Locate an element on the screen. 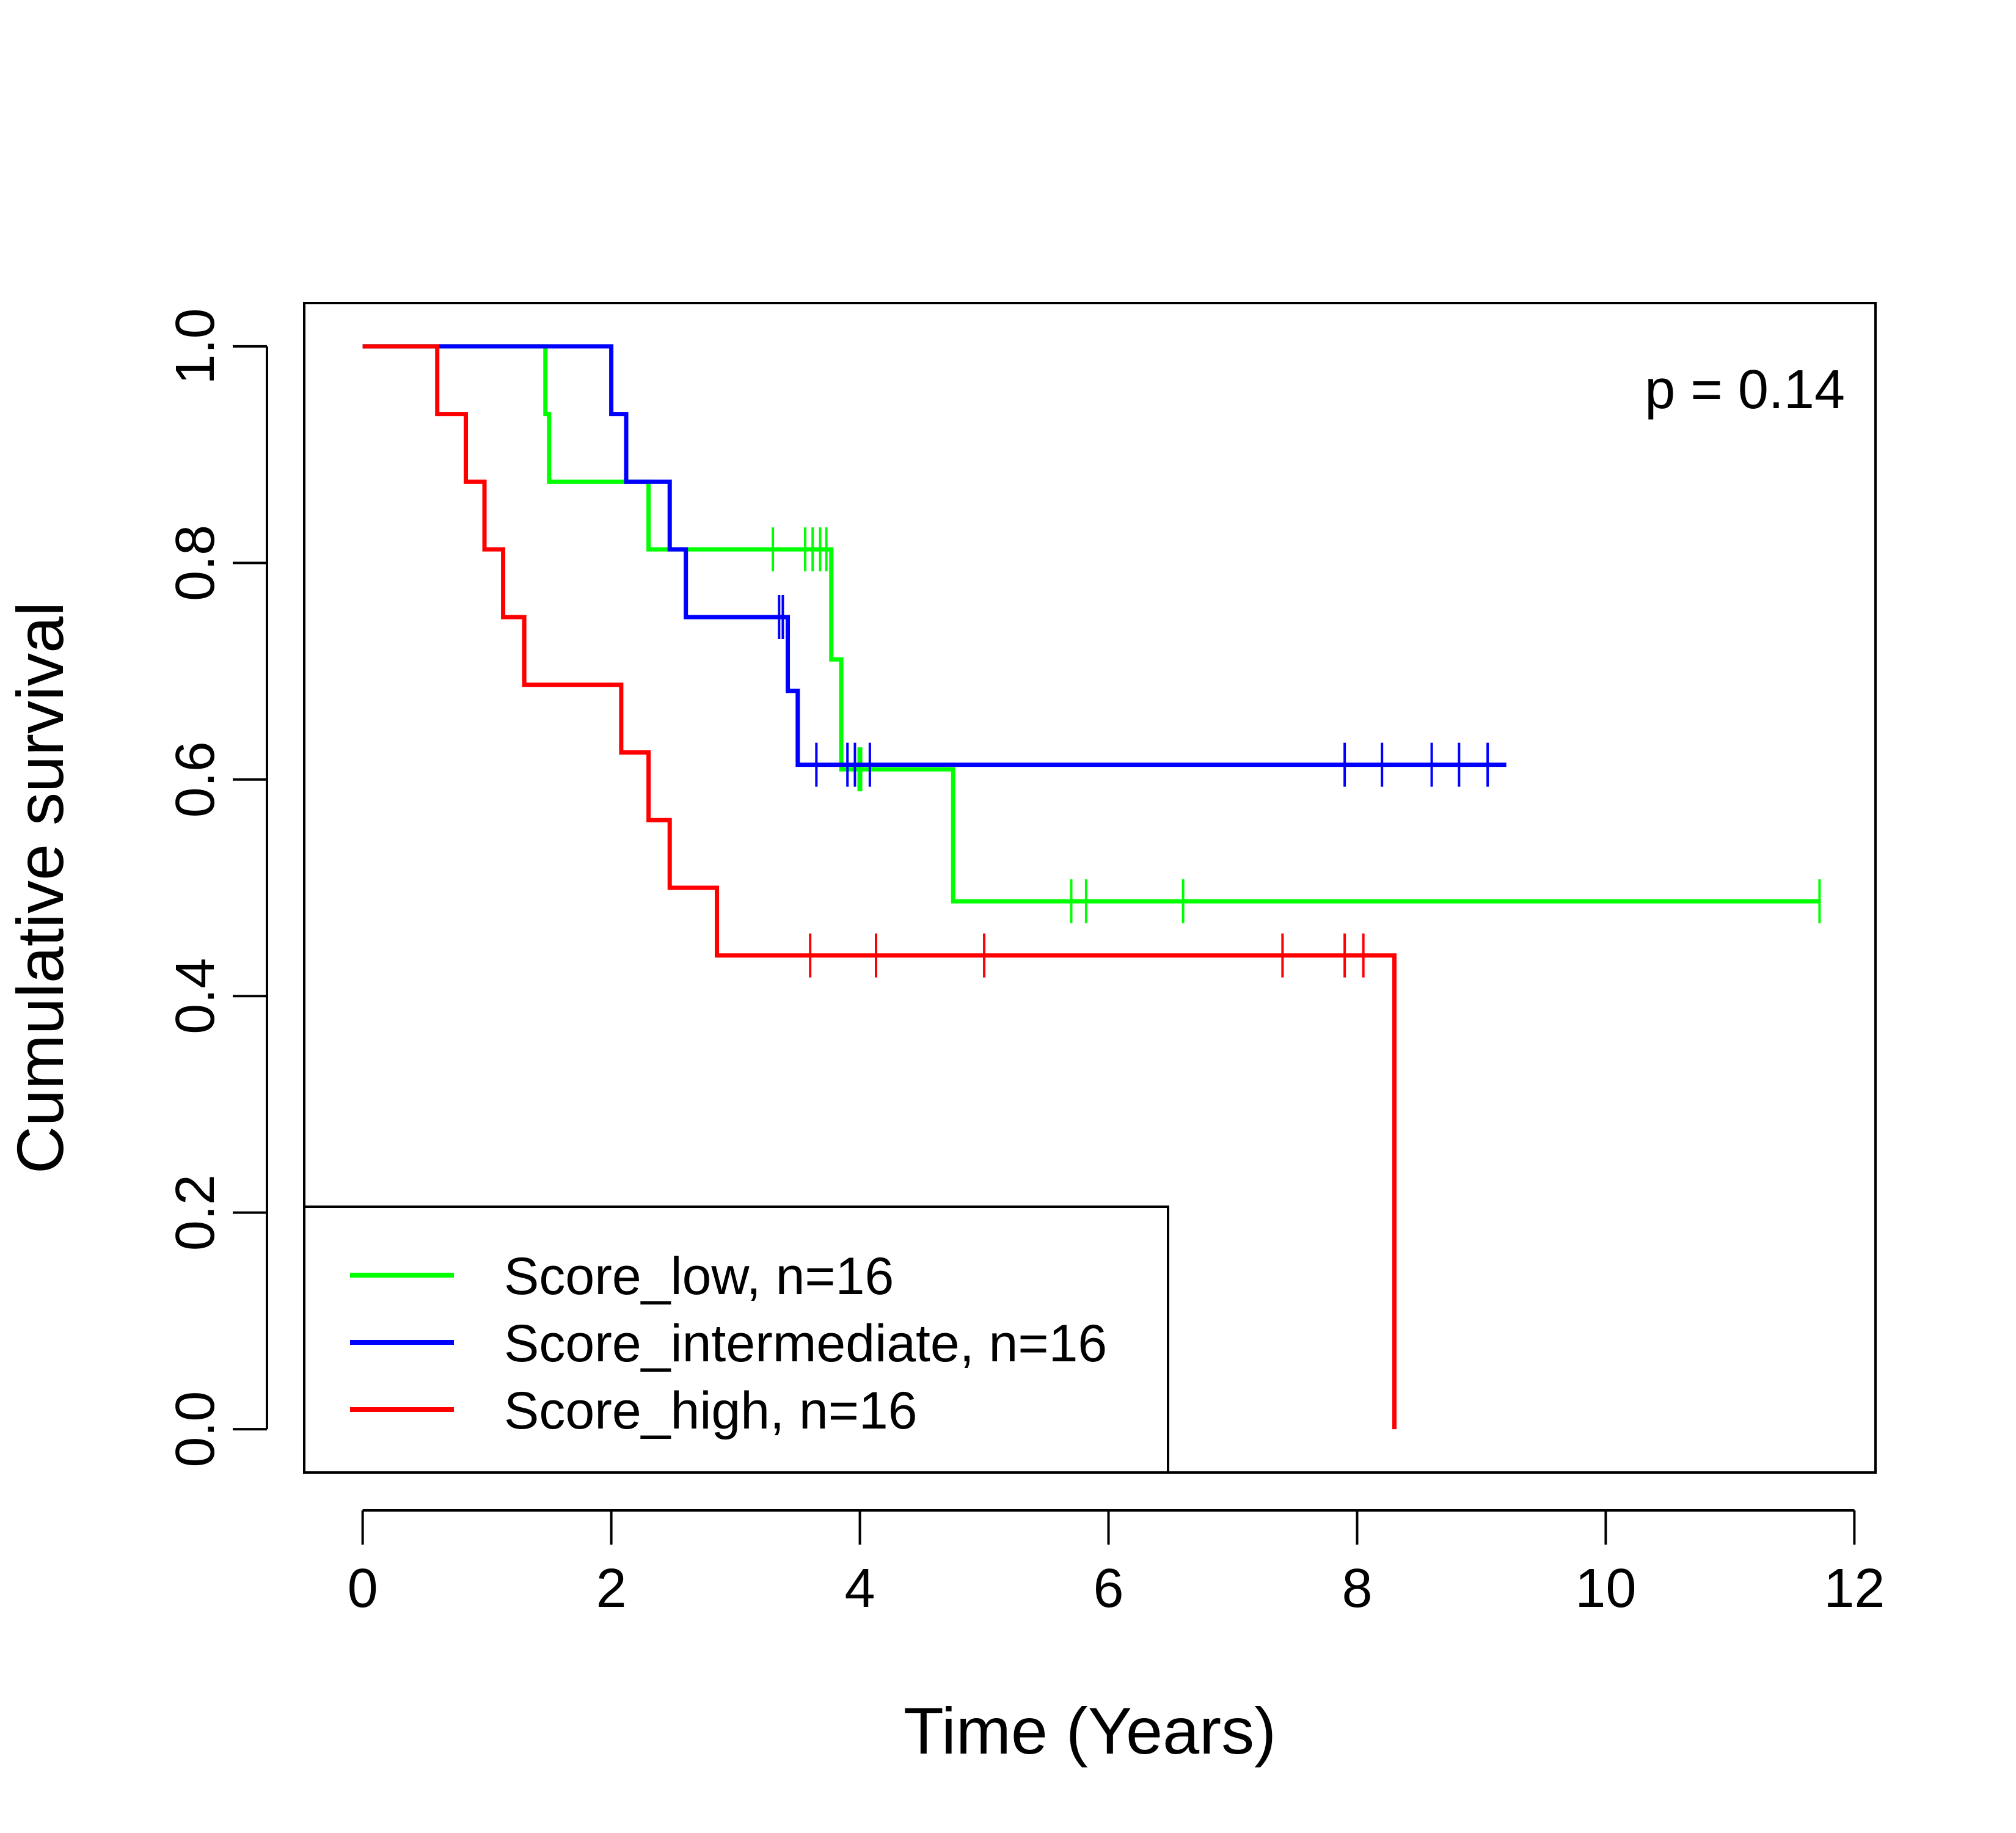  y-tick-label: 0.6 is located at coordinates (196, 779).